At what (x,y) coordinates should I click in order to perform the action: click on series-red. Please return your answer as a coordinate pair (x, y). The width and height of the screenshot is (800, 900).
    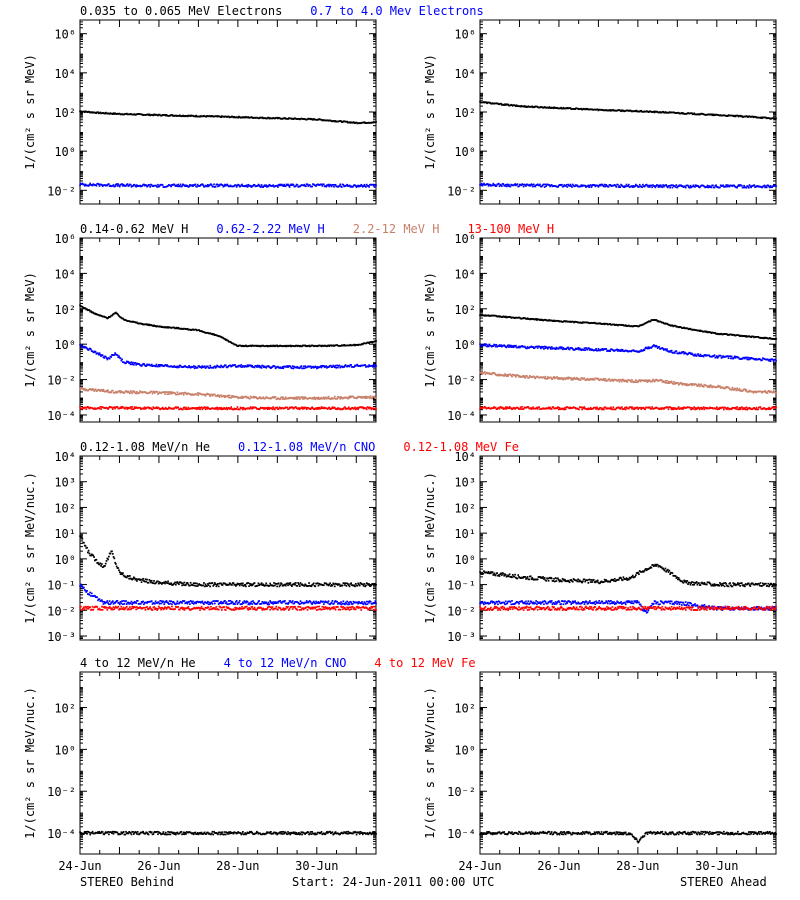
    Looking at the image, I should click on (228, 408).